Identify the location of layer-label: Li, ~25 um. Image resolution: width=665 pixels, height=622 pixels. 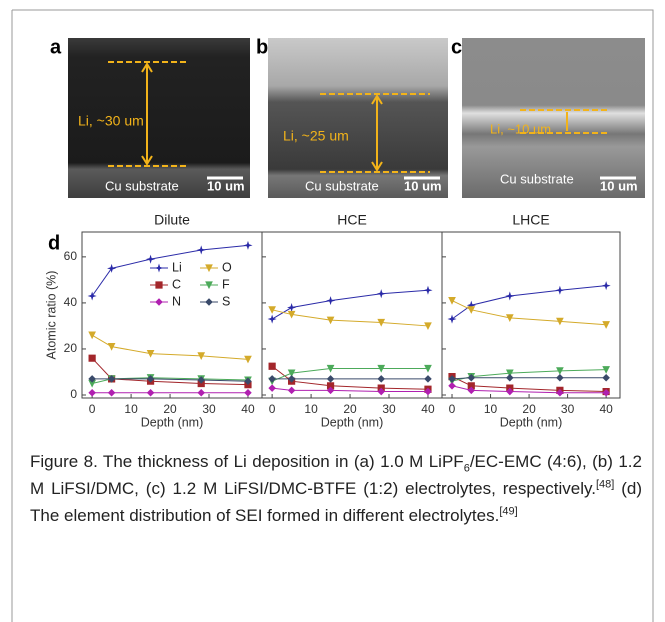
(316, 136).